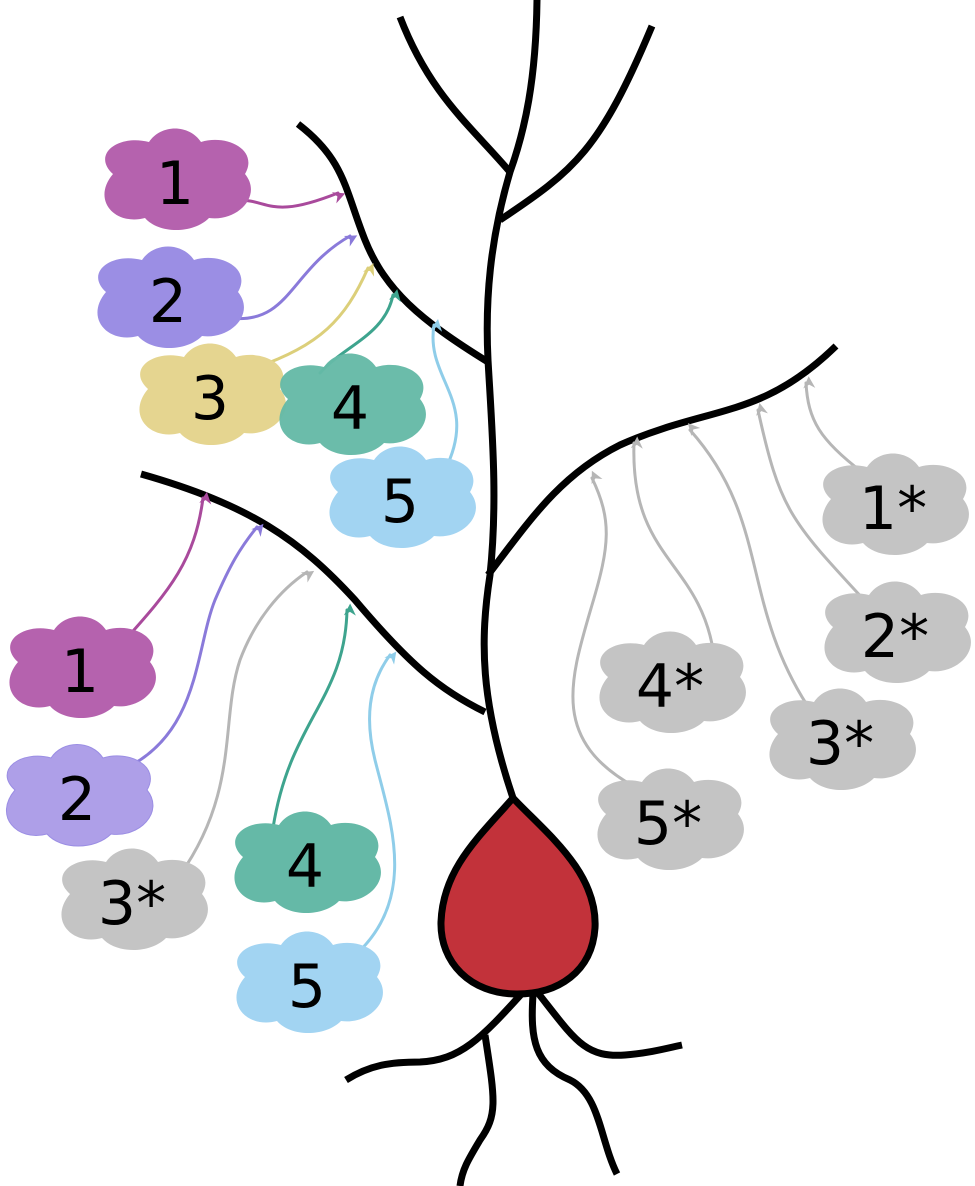  I want to click on cloud-right-5: 5*, so click(670, 819).